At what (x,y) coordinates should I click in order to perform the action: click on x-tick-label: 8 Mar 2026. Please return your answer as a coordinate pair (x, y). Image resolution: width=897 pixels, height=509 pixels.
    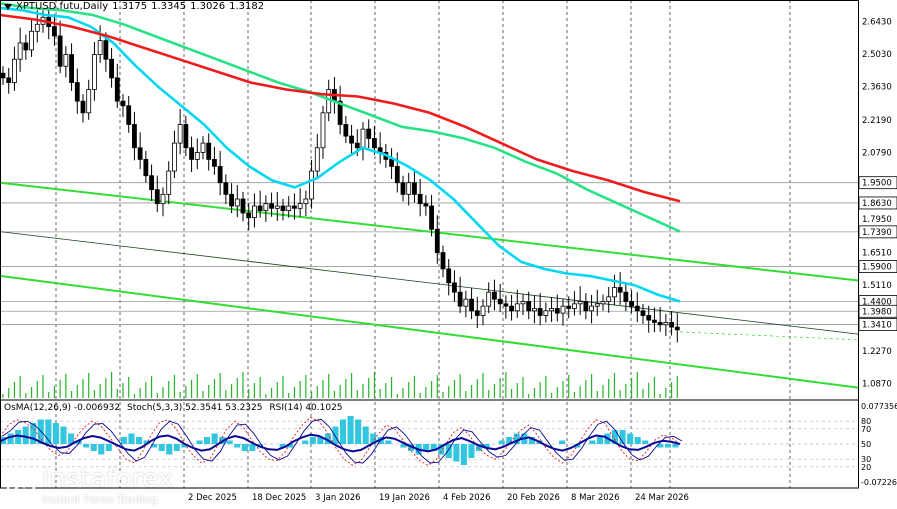
    Looking at the image, I should click on (595, 498).